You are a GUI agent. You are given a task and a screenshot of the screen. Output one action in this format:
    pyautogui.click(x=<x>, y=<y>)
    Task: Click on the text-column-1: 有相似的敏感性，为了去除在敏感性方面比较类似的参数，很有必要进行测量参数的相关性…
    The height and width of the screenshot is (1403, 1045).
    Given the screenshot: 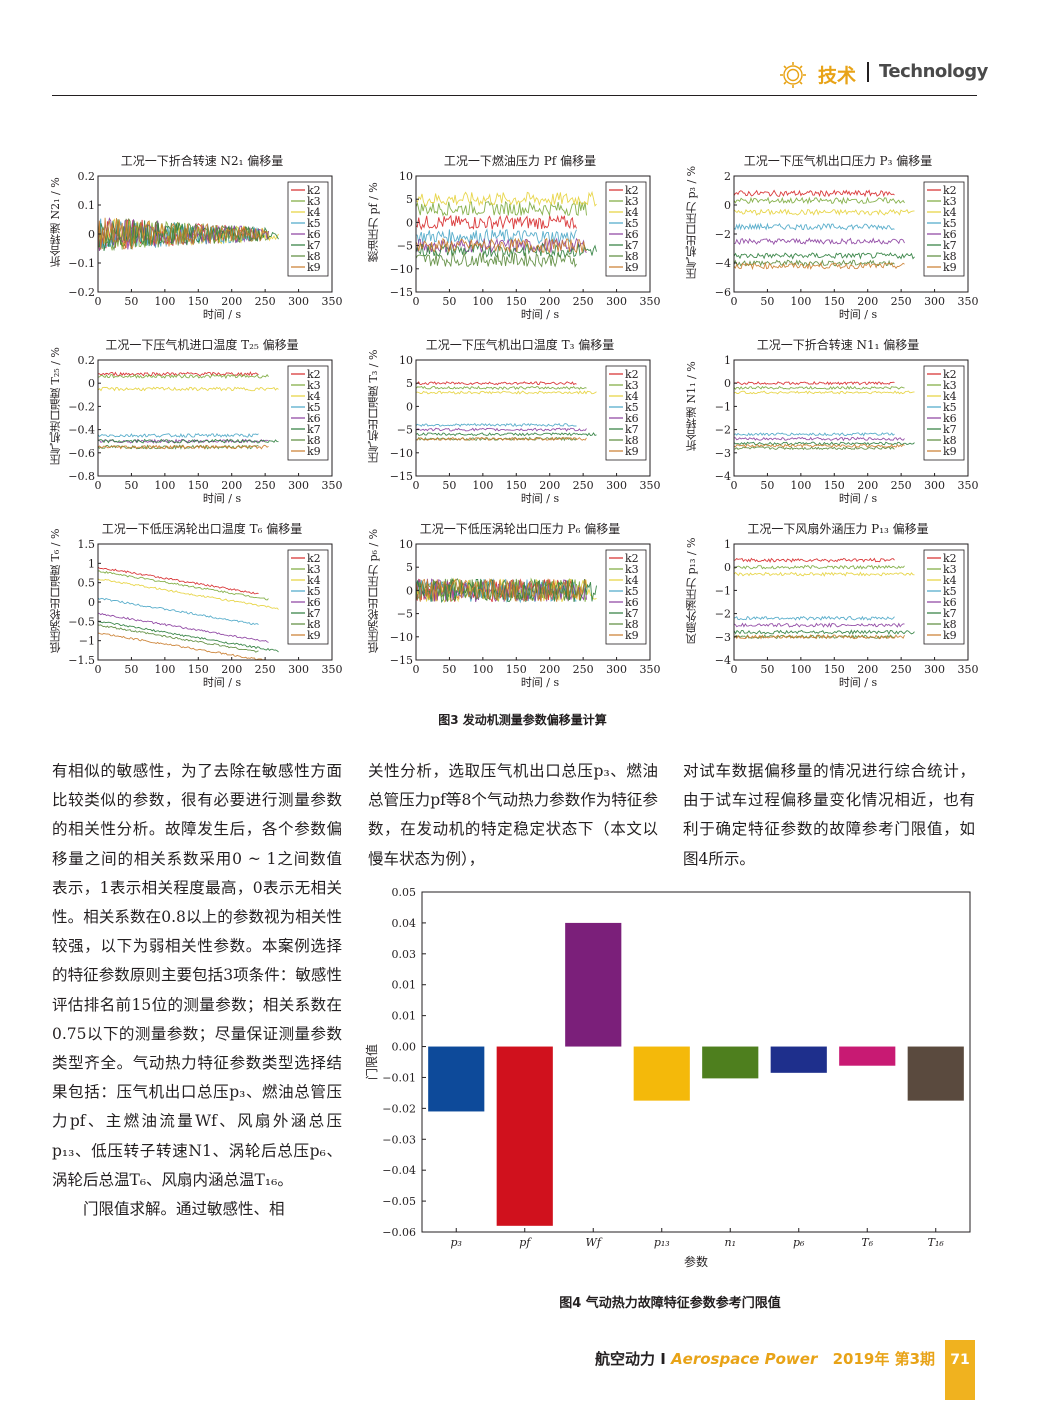 What is the action you would take?
    pyautogui.click(x=197, y=990)
    